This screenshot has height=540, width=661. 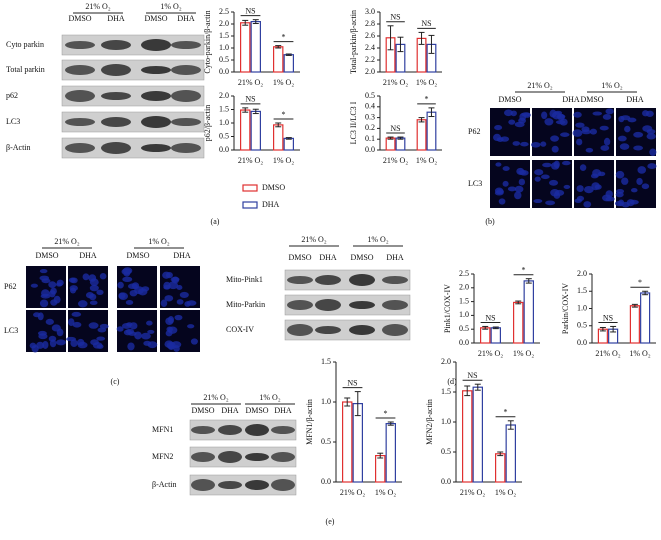 What do you see at coordinates (370, 127) in the screenshot?
I see `y-tick-label: 0.2` at bounding box center [370, 127].